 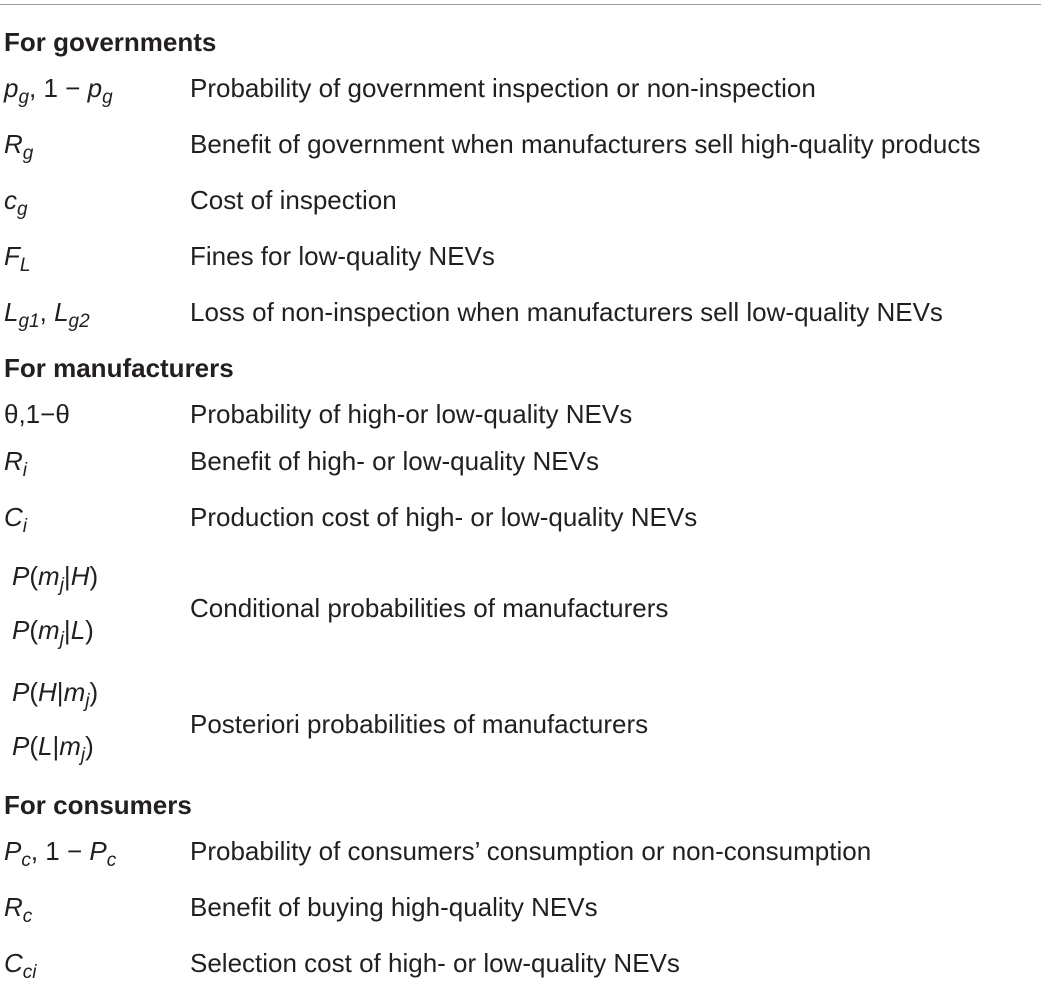 I want to click on symbol-line: Ci, so click(x=97, y=522).